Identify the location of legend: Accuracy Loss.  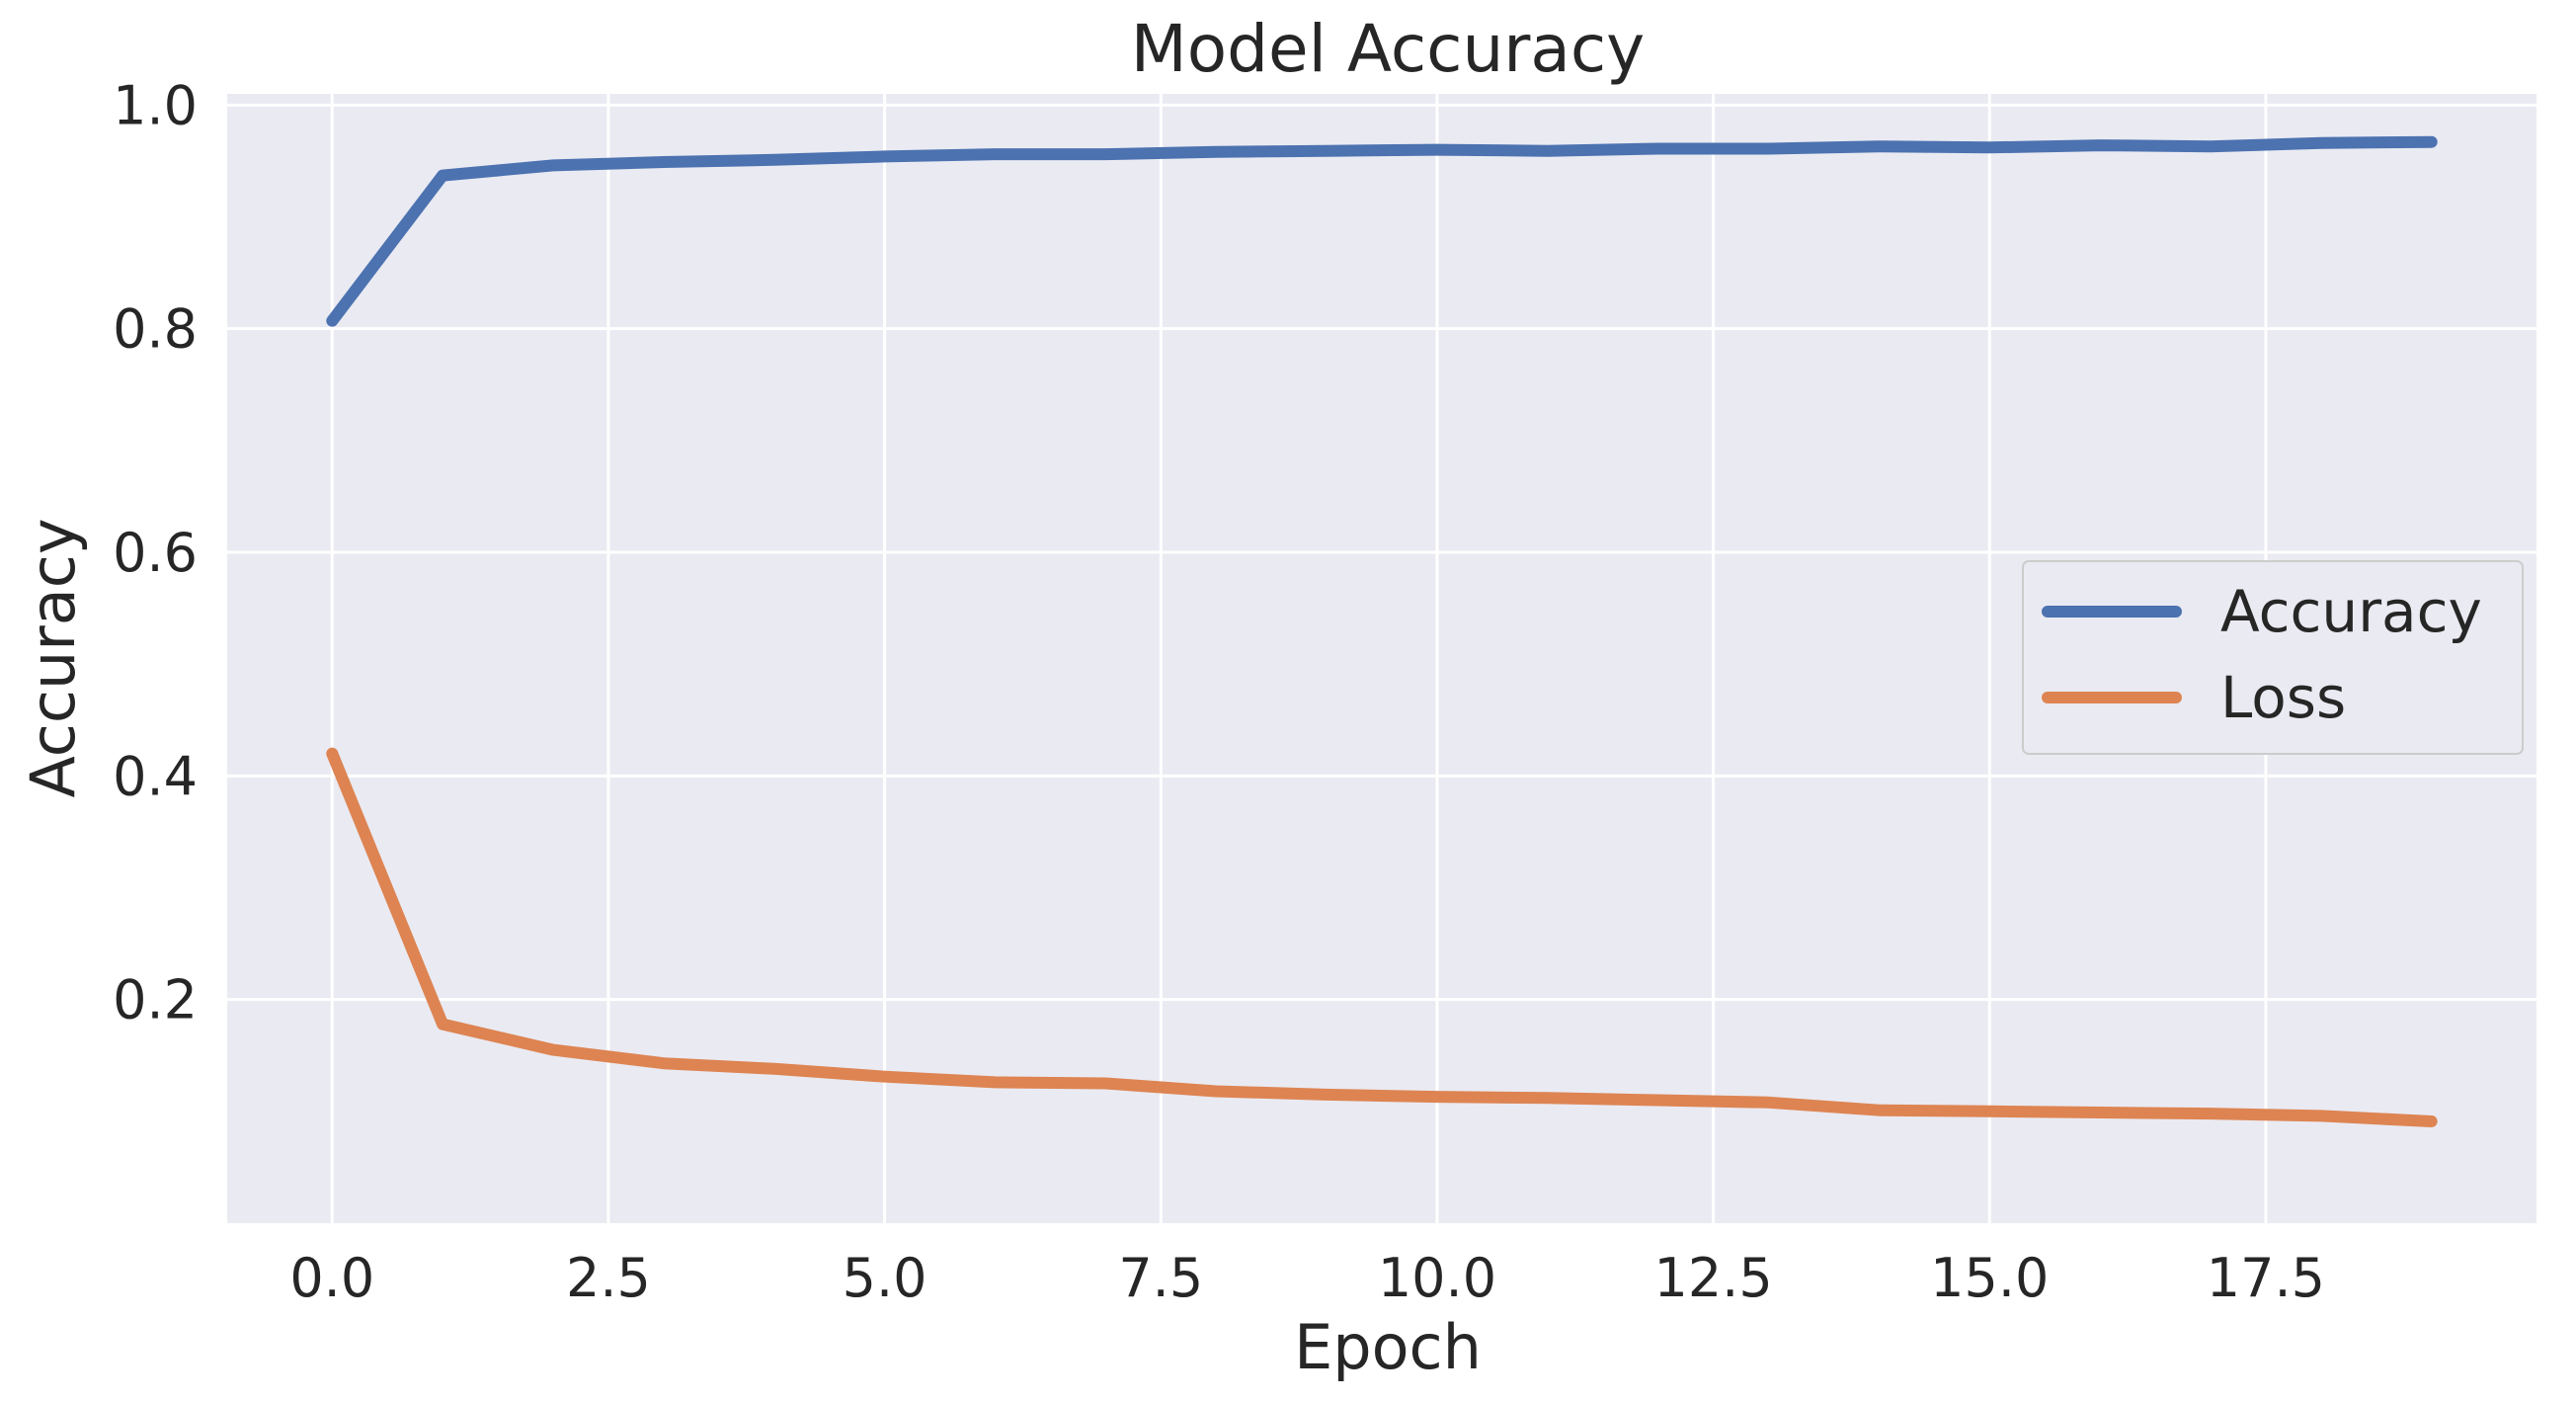
(2273, 657).